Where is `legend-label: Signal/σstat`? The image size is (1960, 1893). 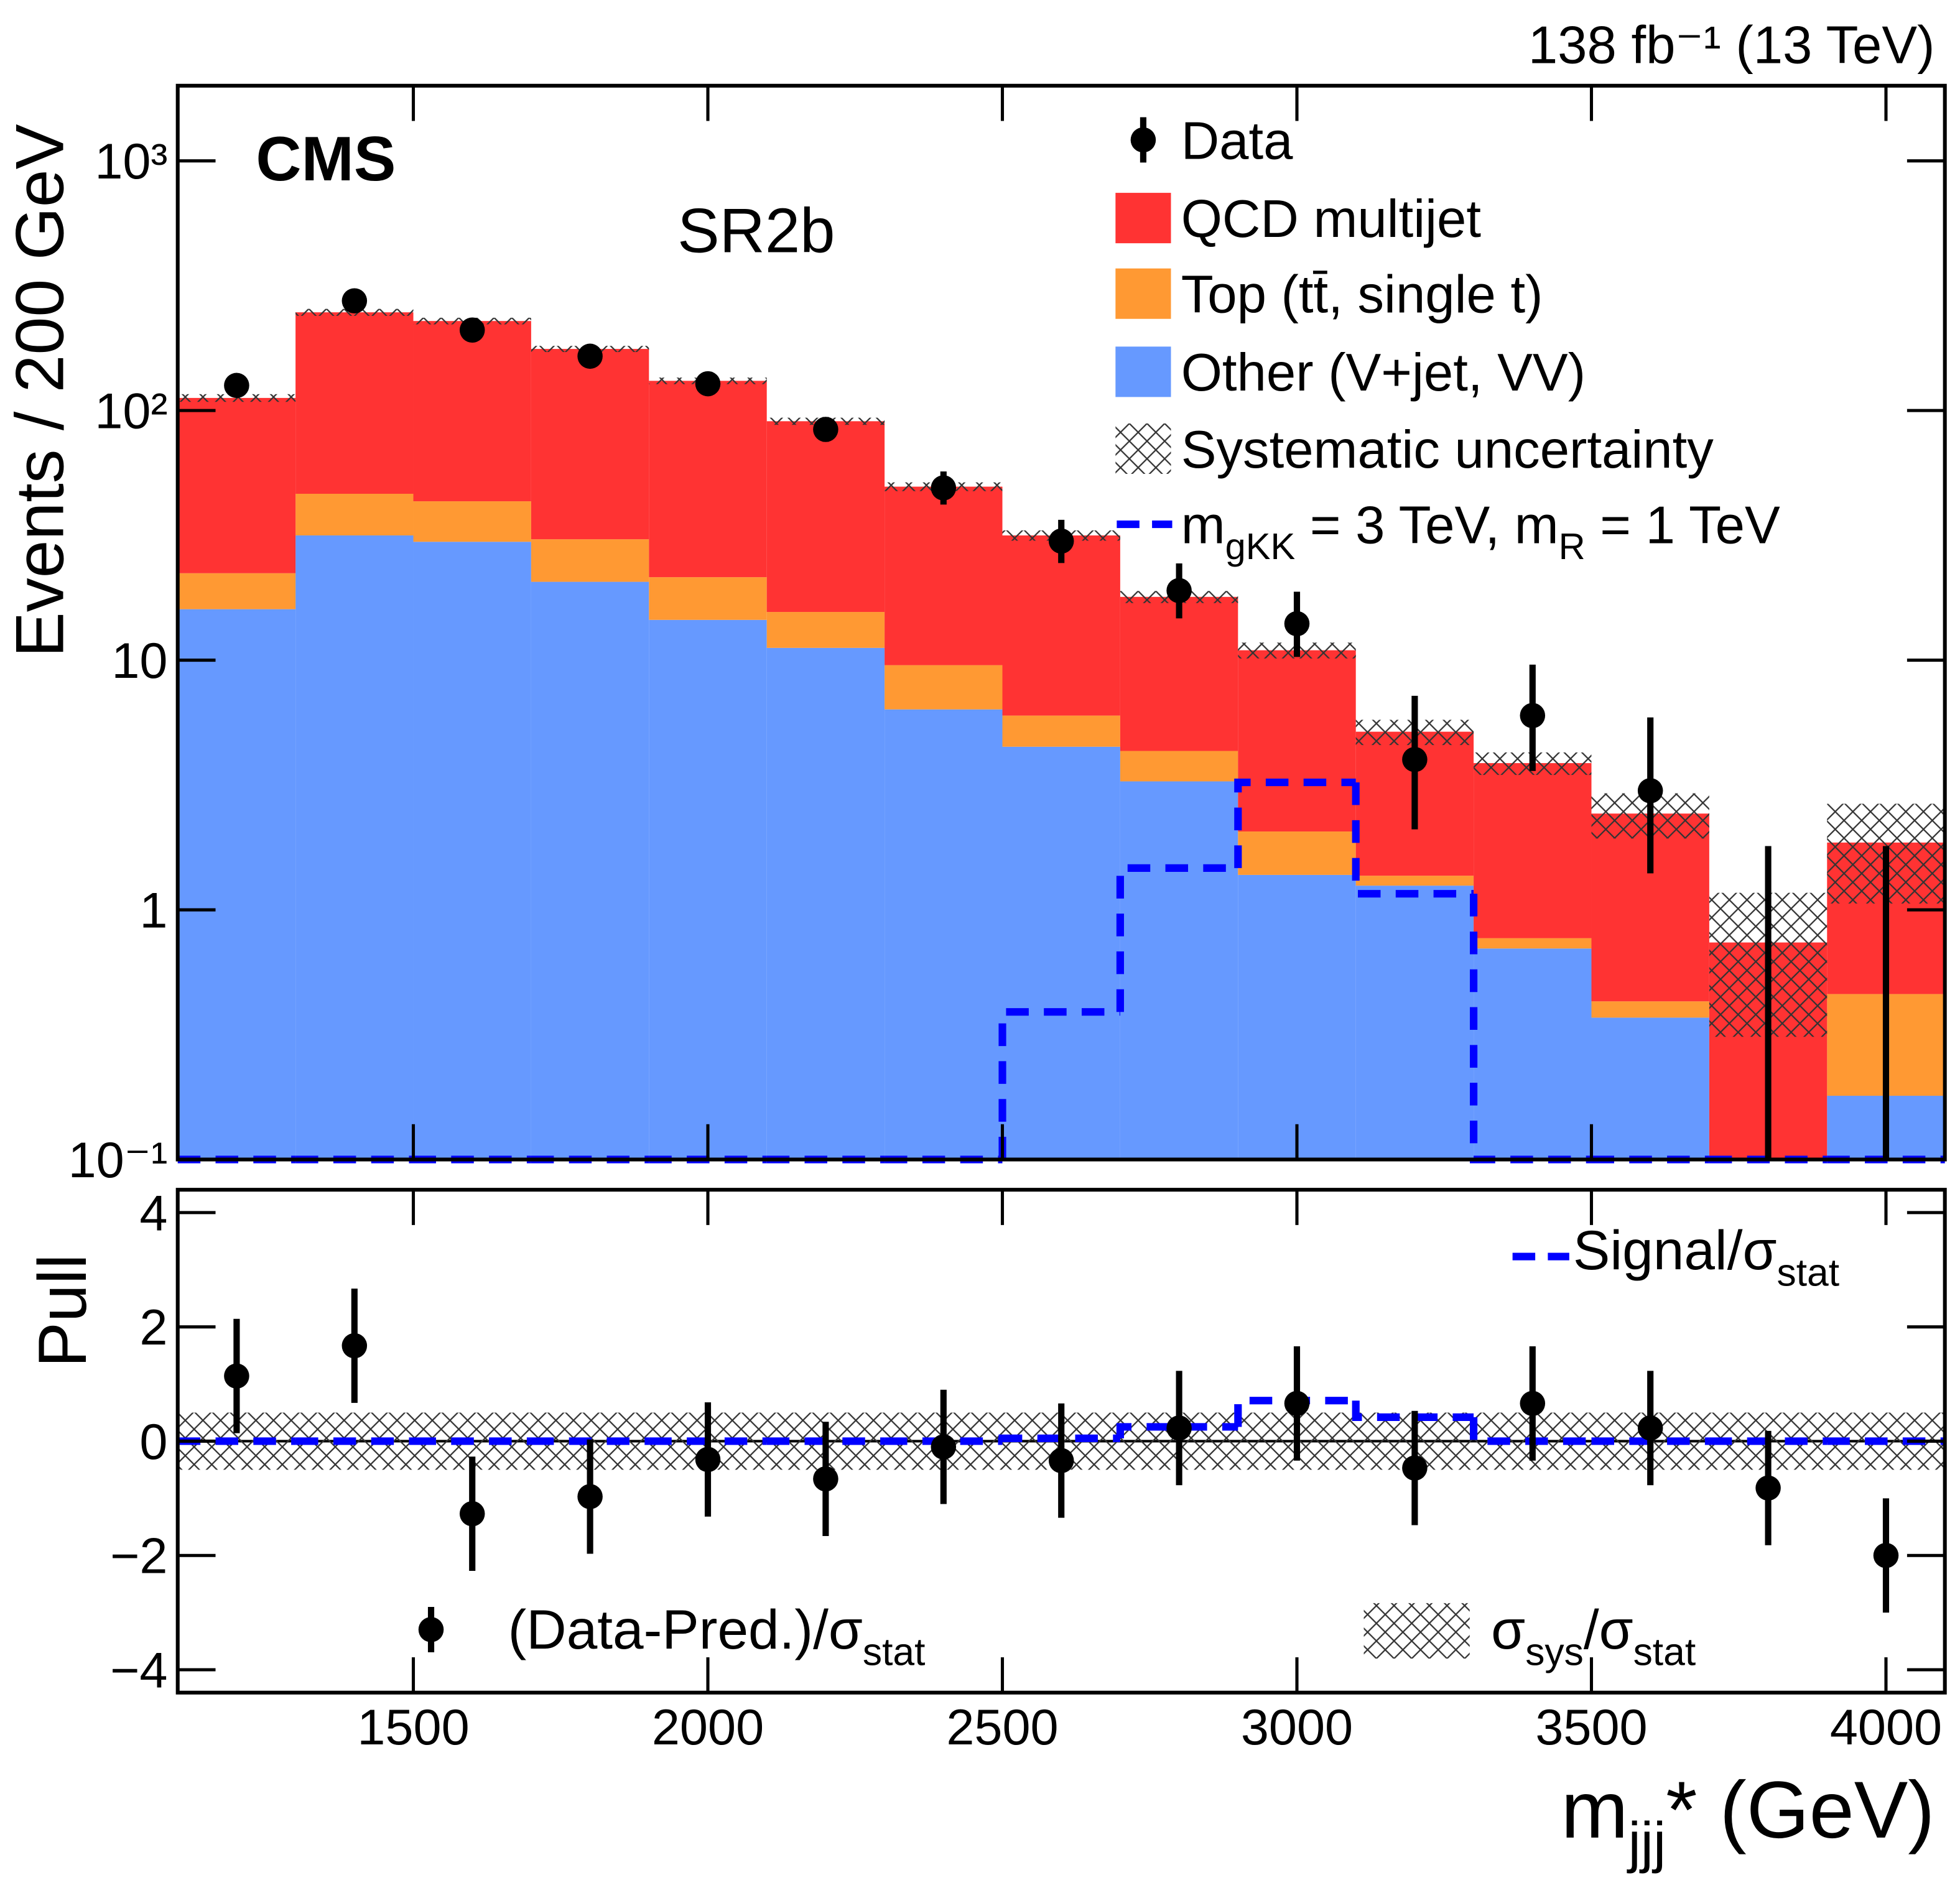 legend-label: Signal/σstat is located at coordinates (1706, 1257).